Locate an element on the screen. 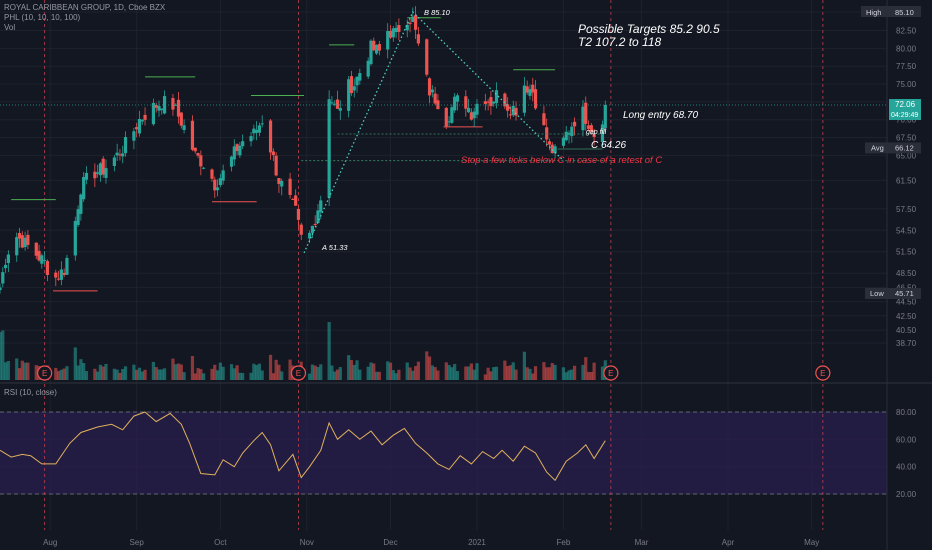 This screenshot has width=932, height=550. avg-tag-label: Avg is located at coordinates (877, 147).